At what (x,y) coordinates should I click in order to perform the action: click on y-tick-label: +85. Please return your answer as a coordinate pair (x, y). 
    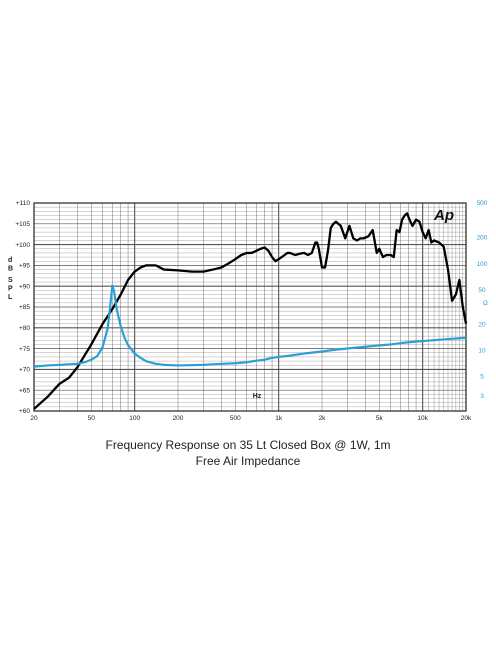
    Looking at the image, I should click on (24, 307).